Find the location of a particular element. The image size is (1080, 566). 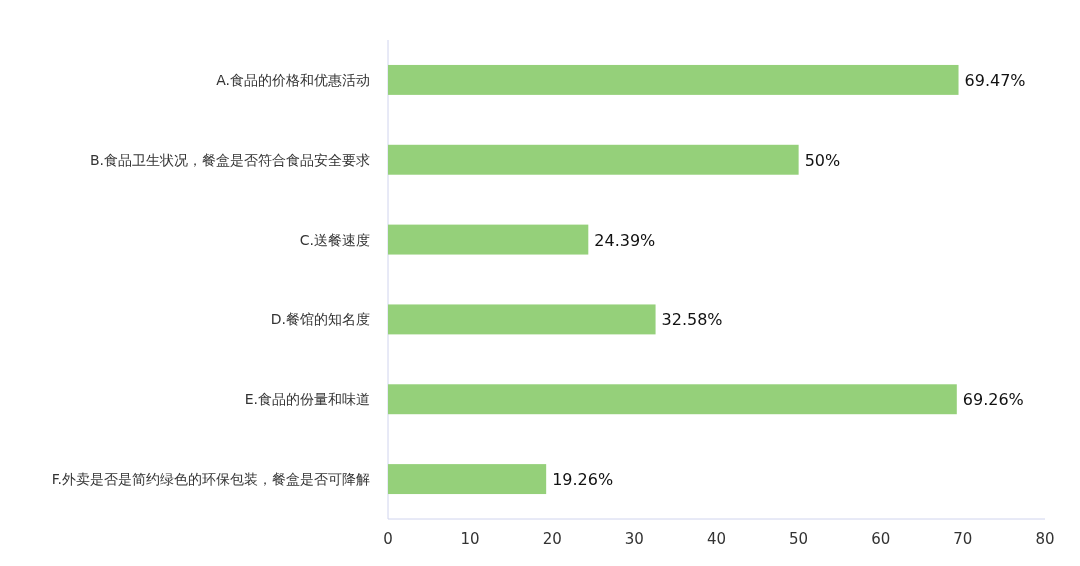

data-label: 24.39% is located at coordinates (625, 240).